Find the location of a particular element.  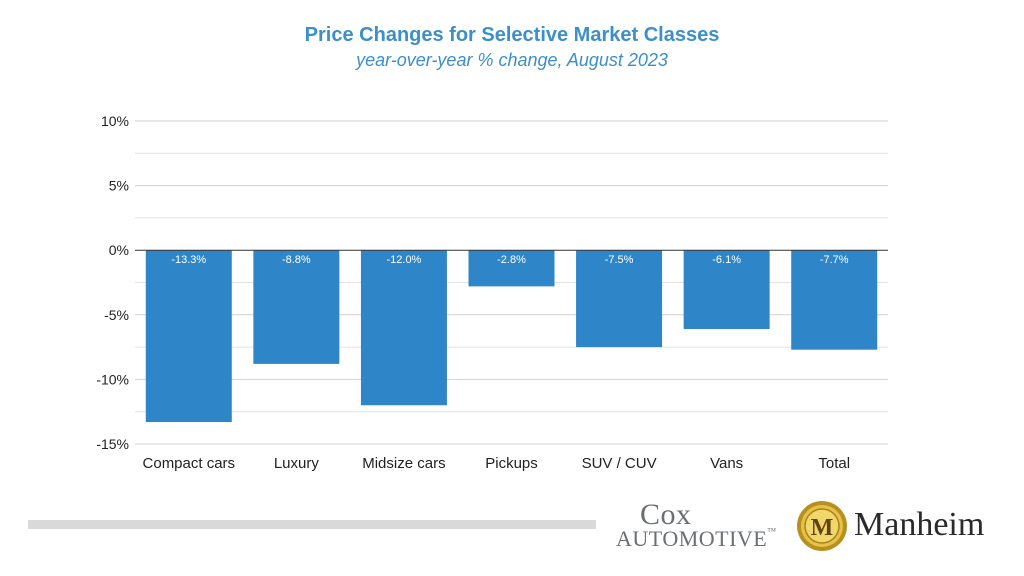

bar-data-label: -8.8% is located at coordinates (296, 260).